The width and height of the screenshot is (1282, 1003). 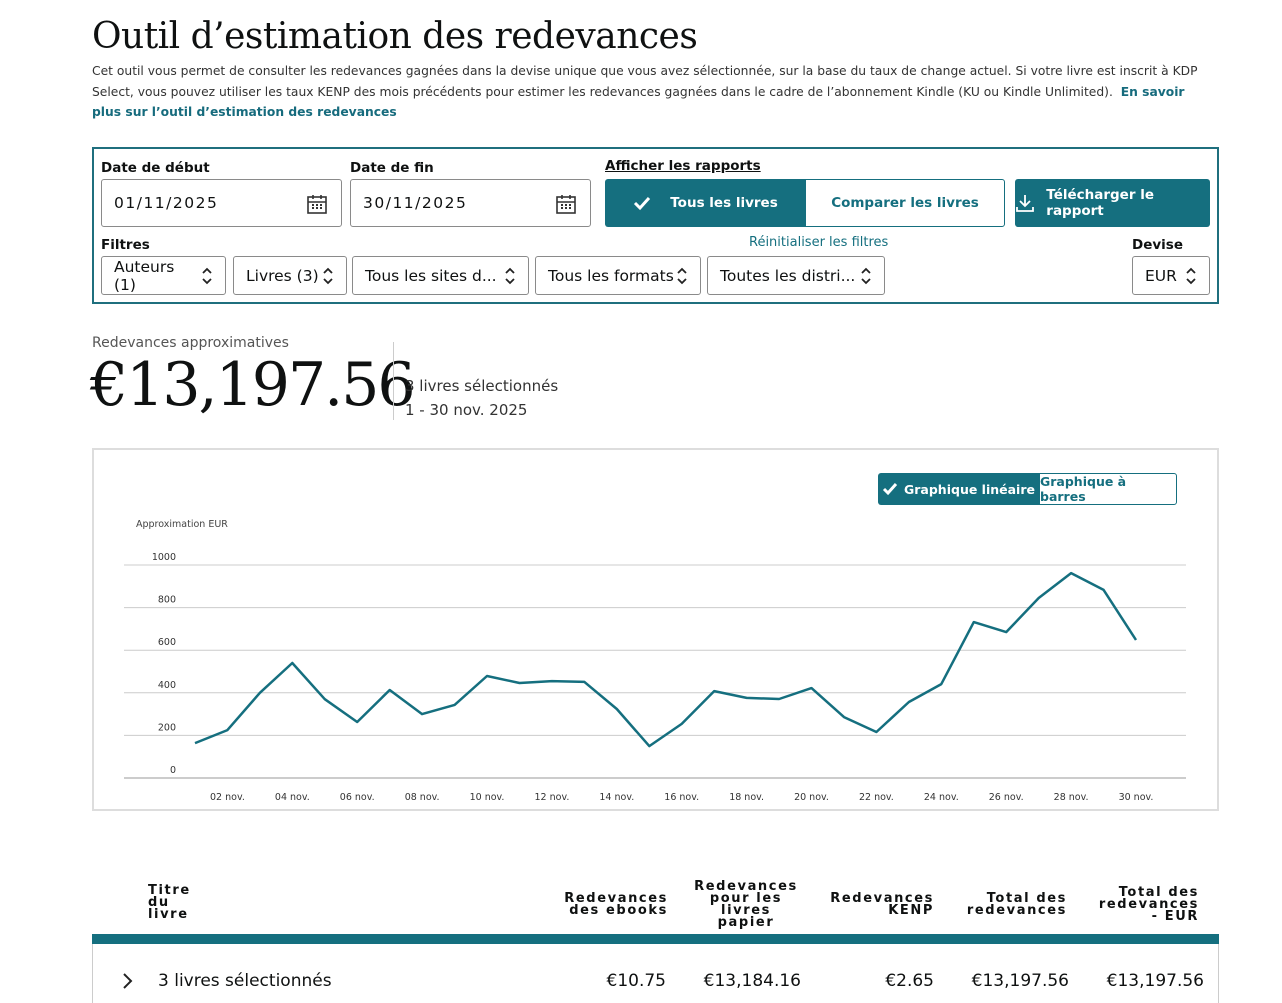 I want to click on all-books-button: Tous les livres, so click(x=705, y=203).